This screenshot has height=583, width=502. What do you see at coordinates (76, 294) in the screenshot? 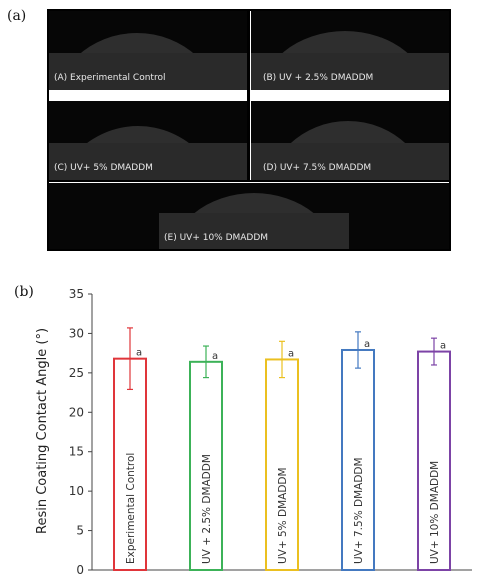
I see `y-tick-label: 35` at bounding box center [76, 294].